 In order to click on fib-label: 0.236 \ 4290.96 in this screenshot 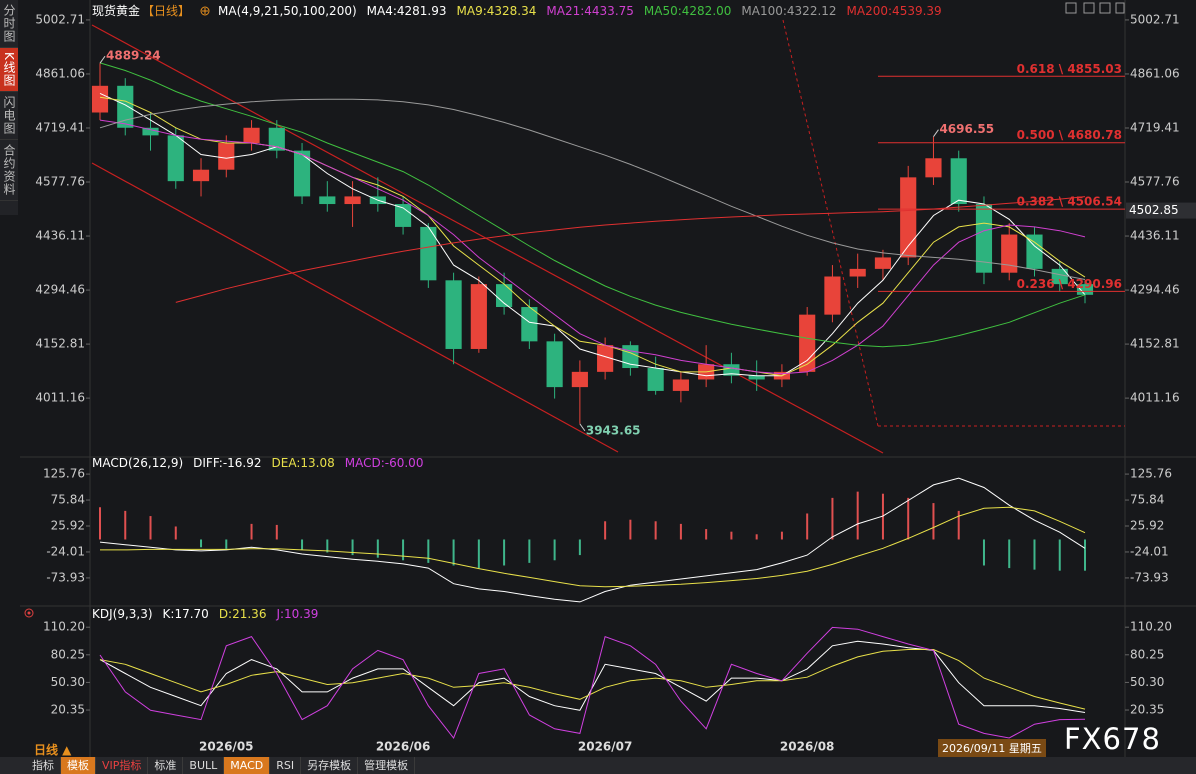, I will do `click(1069, 284)`.